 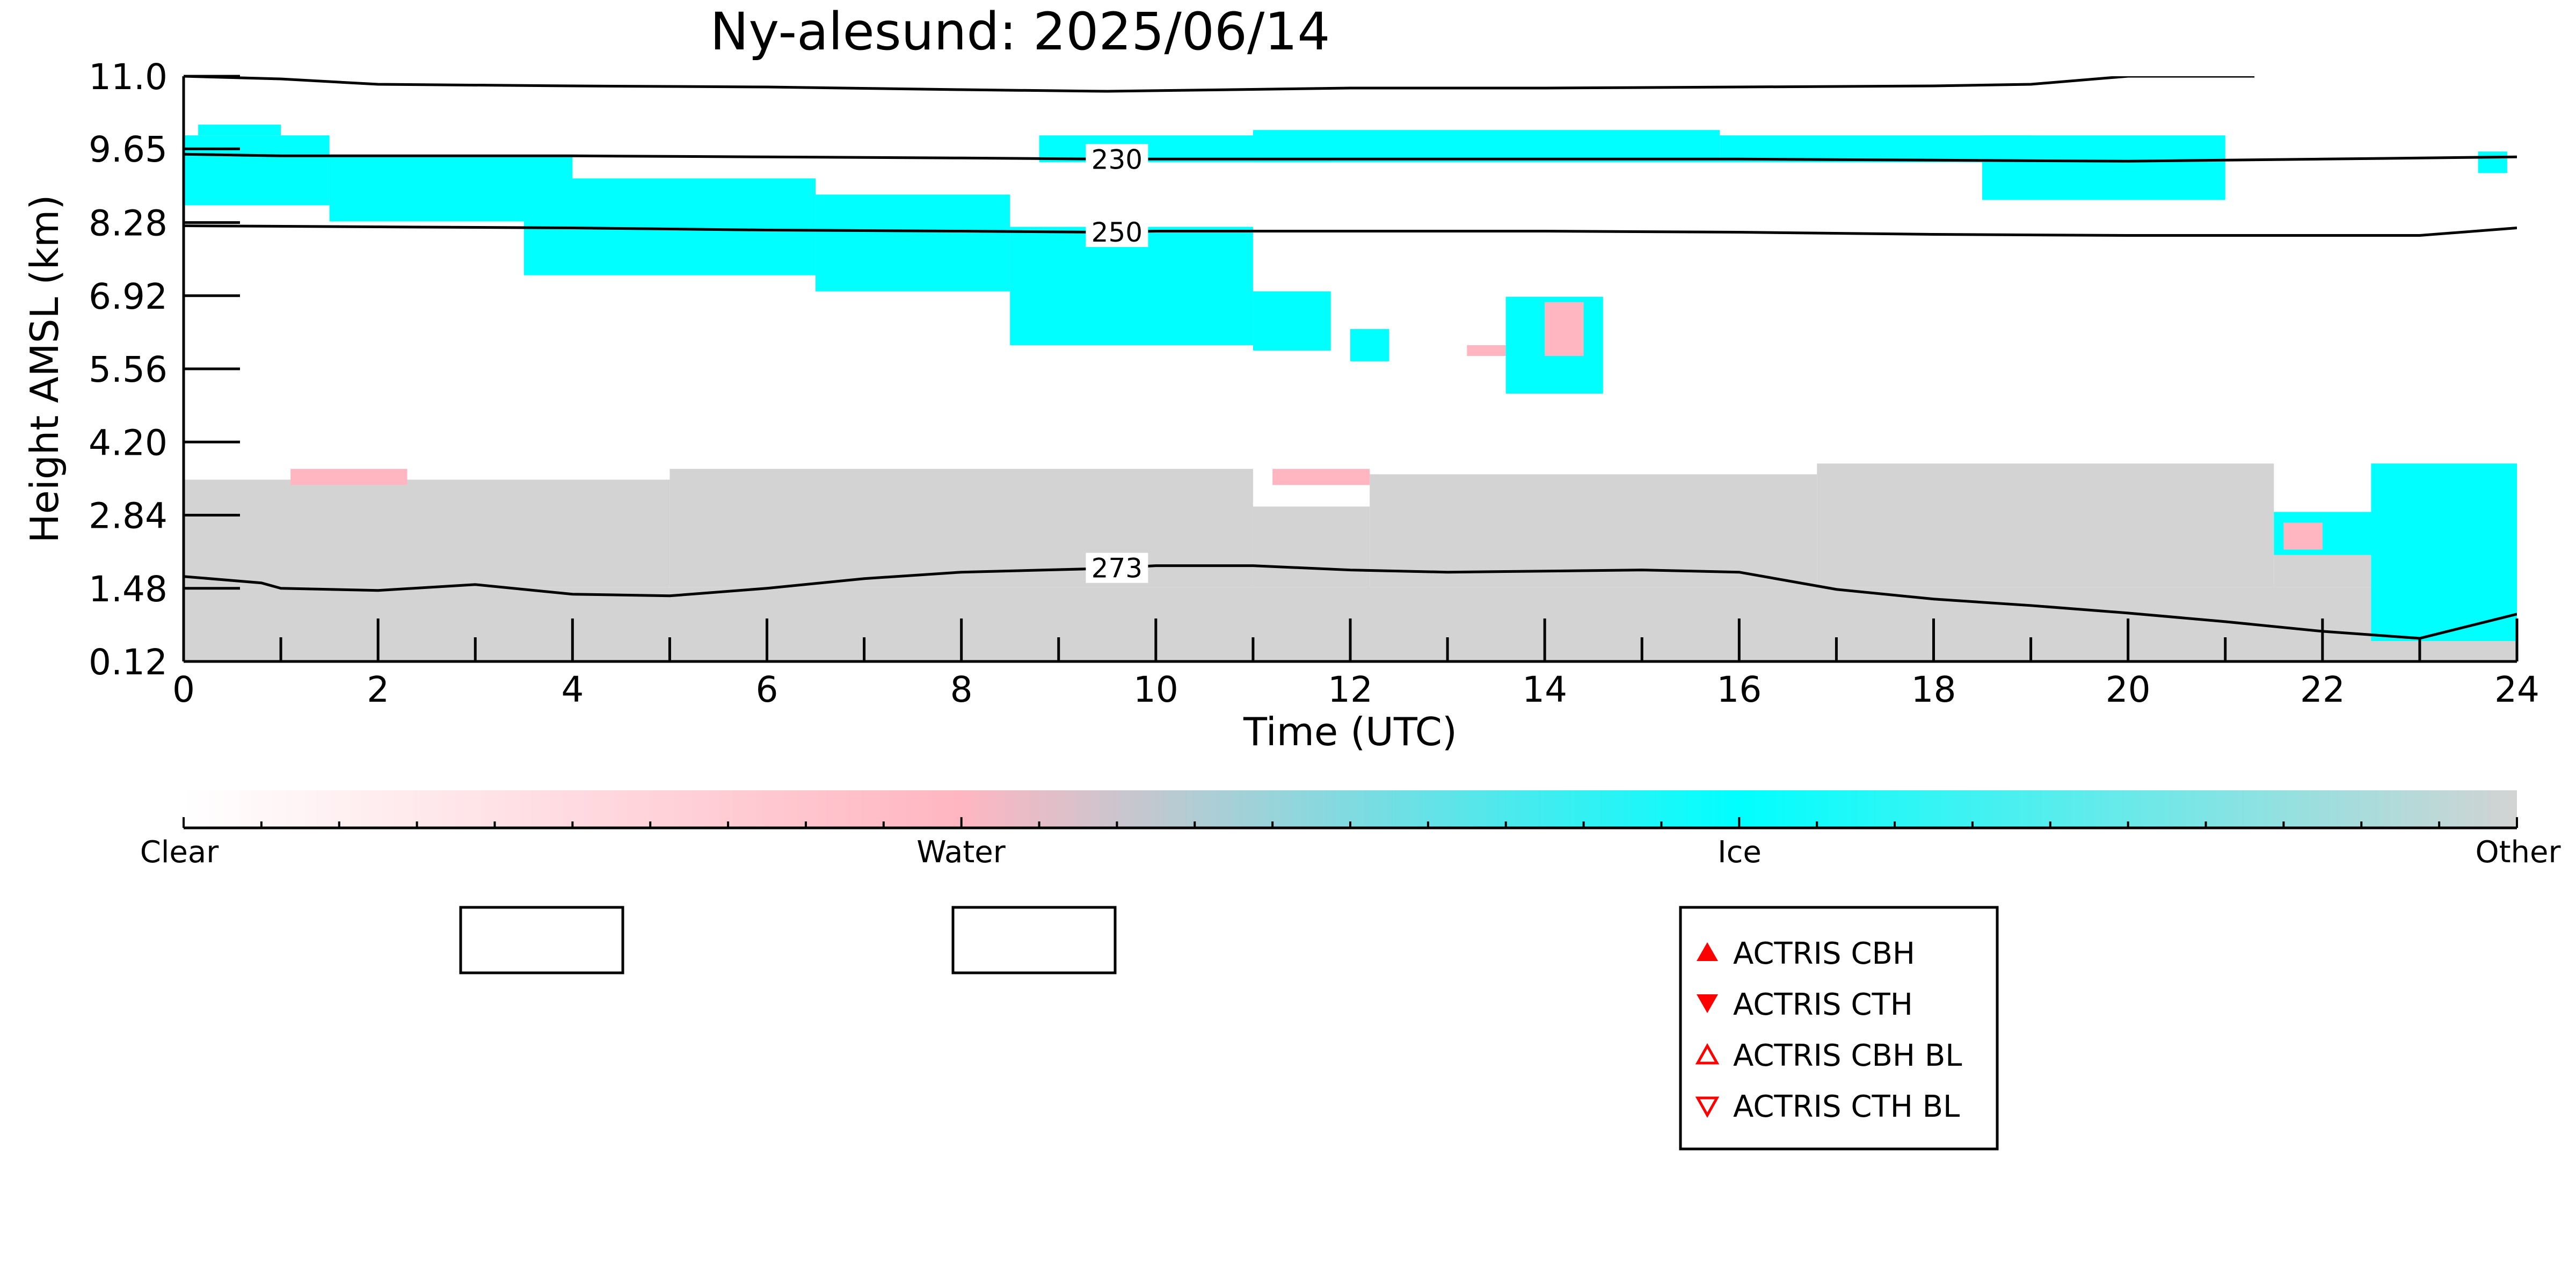 What do you see at coordinates (1355, 664) in the screenshot?
I see `x-ticks: 0 2 4 6 8 10 12 14 16 18 20 22 24` at bounding box center [1355, 664].